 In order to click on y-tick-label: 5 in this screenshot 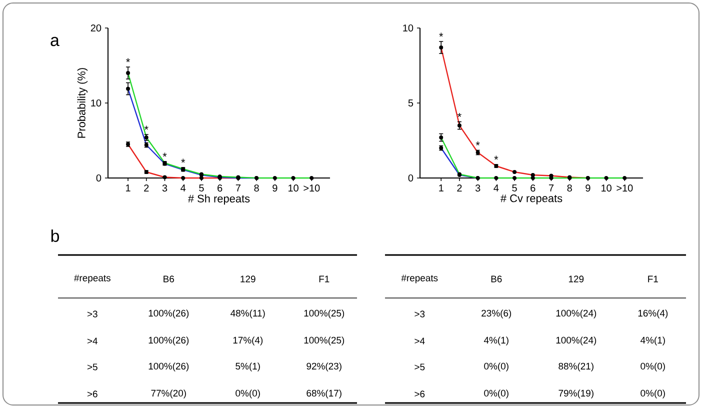, I will do `click(411, 103)`.